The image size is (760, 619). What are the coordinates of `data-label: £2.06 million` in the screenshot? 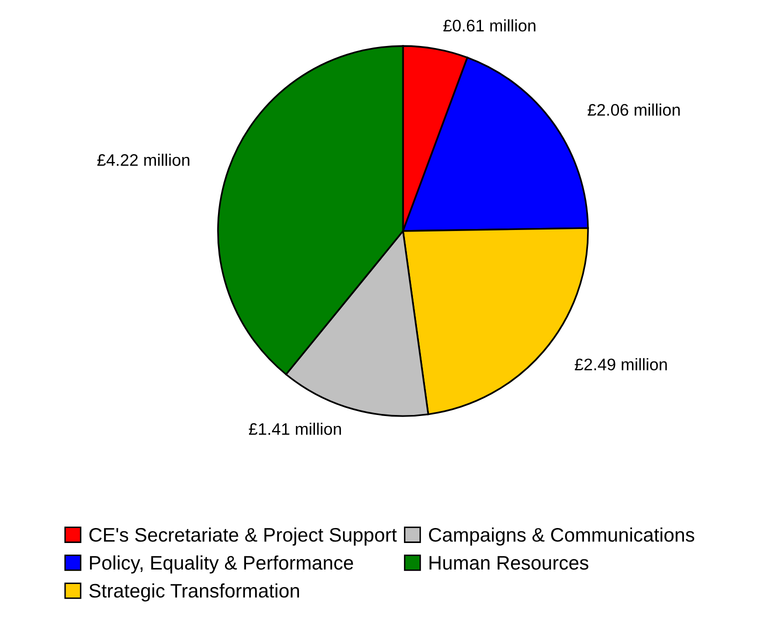 It's located at (634, 110).